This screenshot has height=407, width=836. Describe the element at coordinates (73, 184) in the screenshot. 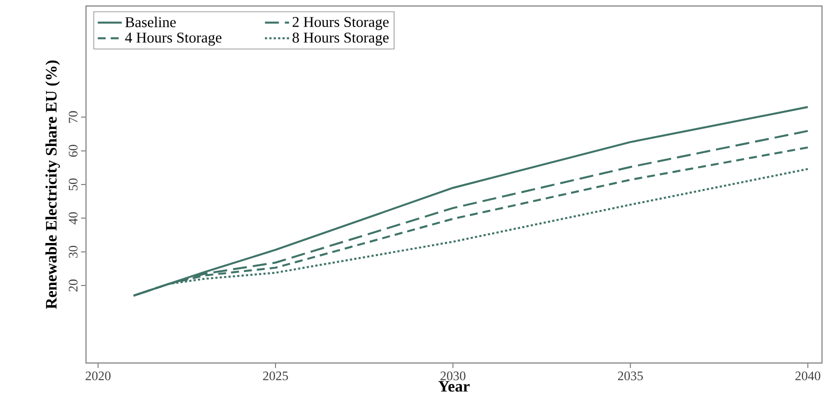

I see `y-tick-label: 50` at that location.